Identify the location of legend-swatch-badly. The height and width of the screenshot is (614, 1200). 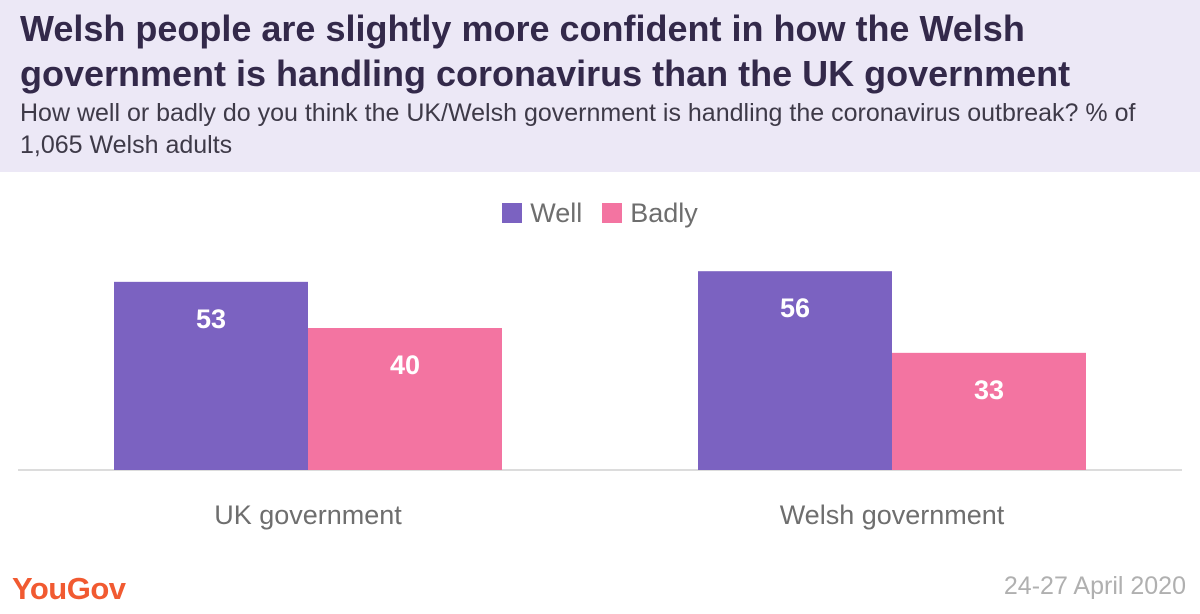
(612, 213).